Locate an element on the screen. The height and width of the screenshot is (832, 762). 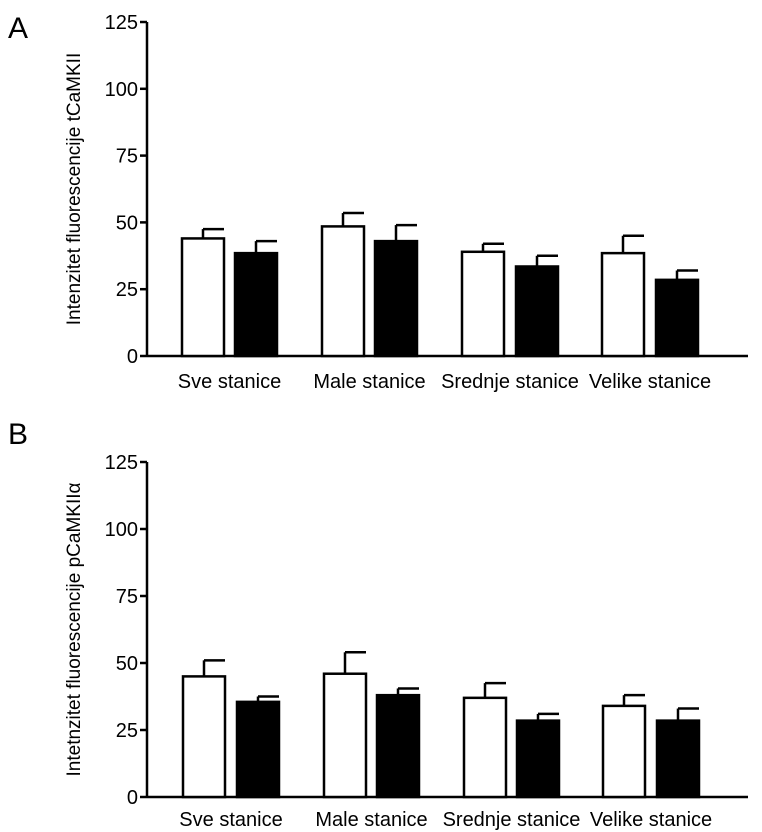
chart-b-panel-label: B is located at coordinates (18, 434).